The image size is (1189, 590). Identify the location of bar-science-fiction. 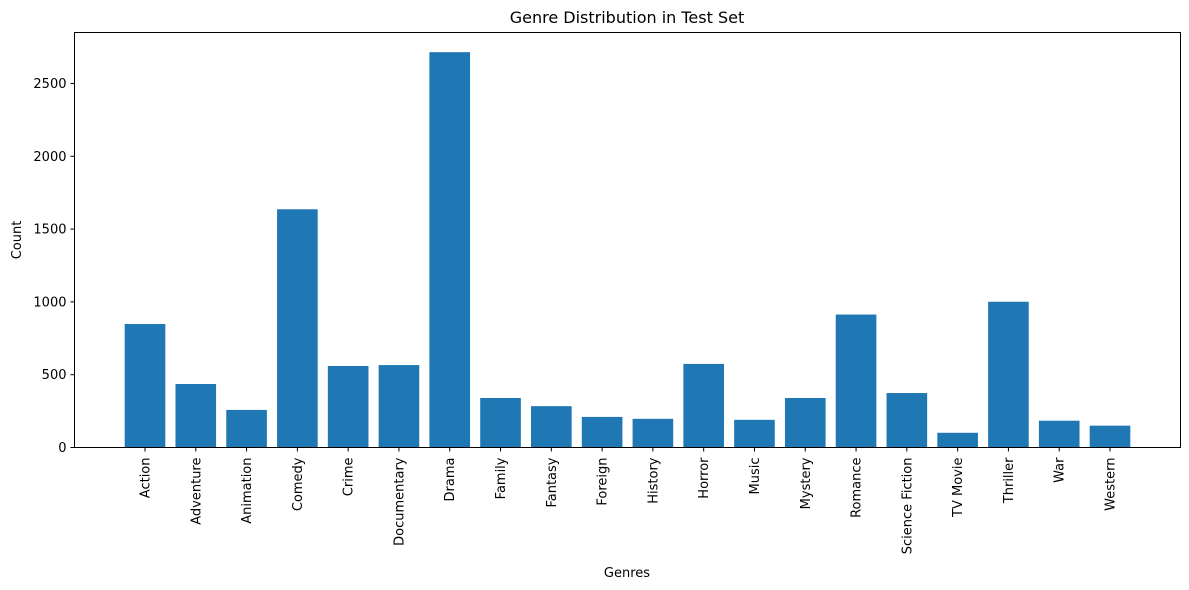
(907, 420).